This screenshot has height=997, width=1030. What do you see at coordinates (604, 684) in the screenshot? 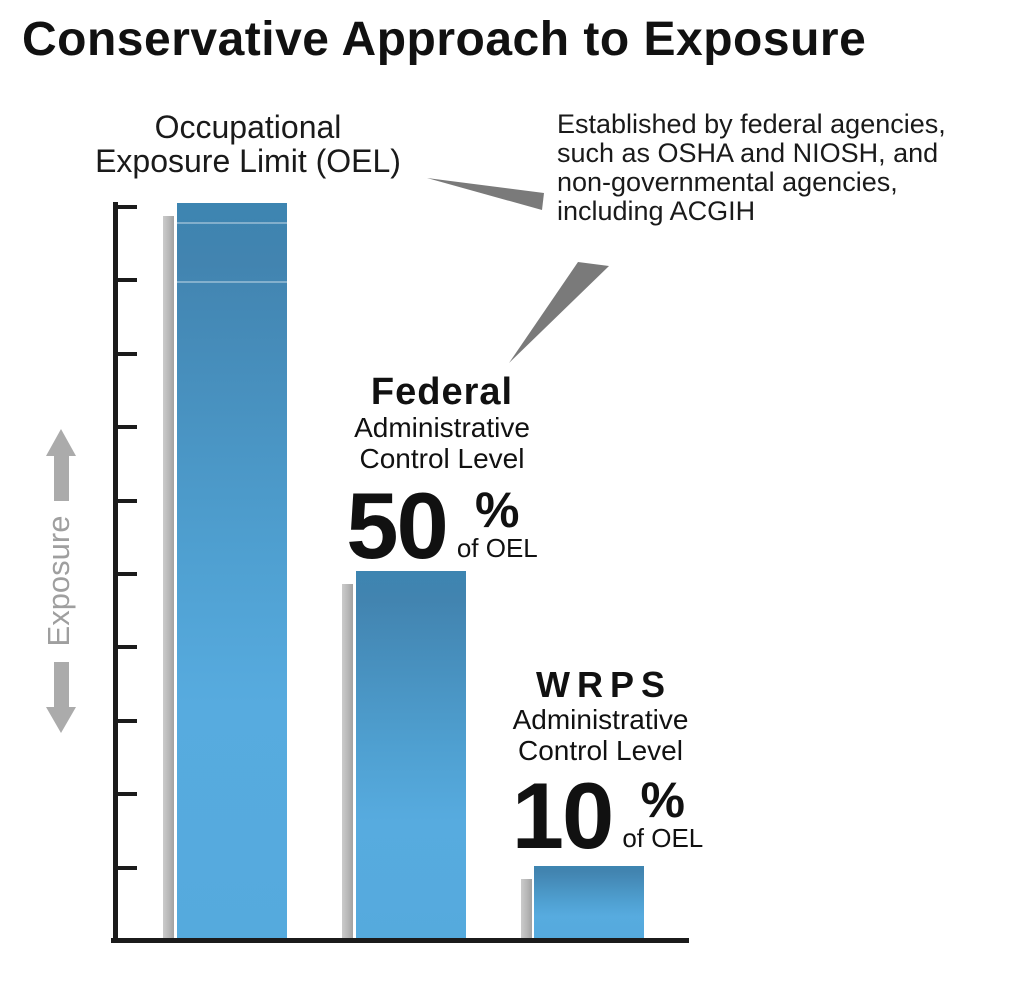
I see `bar-label-wrps-title: WRPS` at bounding box center [604, 684].